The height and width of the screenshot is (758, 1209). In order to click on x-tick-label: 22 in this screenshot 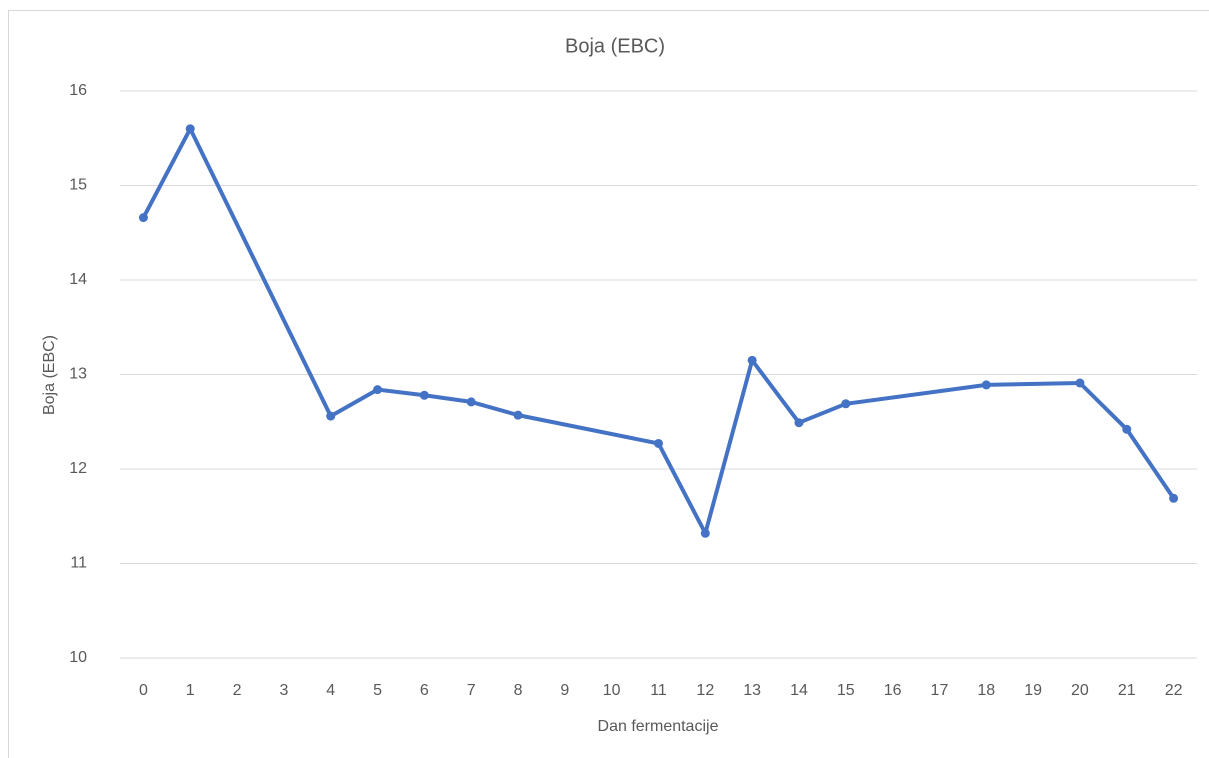, I will do `click(1174, 690)`.